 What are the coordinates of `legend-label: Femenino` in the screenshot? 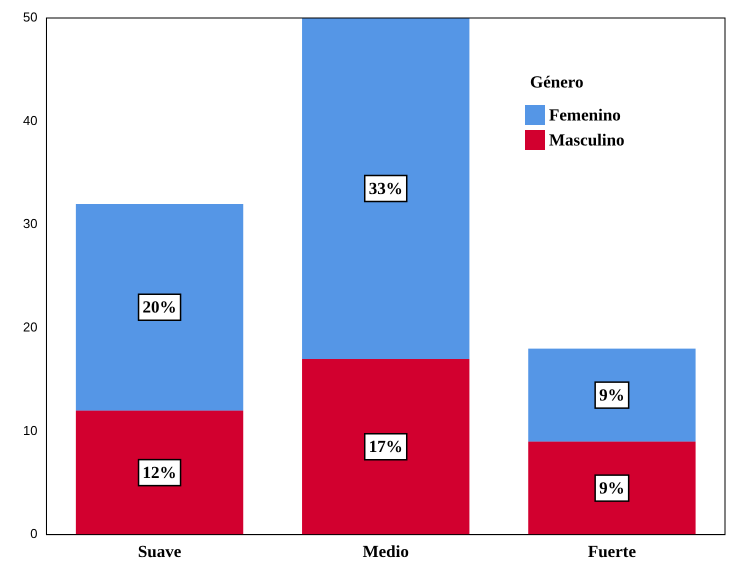 It's located at (585, 114).